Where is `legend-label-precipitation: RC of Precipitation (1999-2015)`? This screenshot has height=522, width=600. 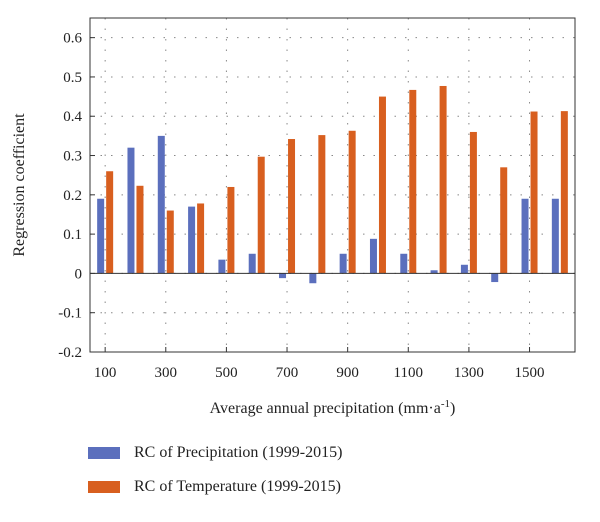
legend-label-precipitation: RC of Precipitation (1999-2015) is located at coordinates (238, 452).